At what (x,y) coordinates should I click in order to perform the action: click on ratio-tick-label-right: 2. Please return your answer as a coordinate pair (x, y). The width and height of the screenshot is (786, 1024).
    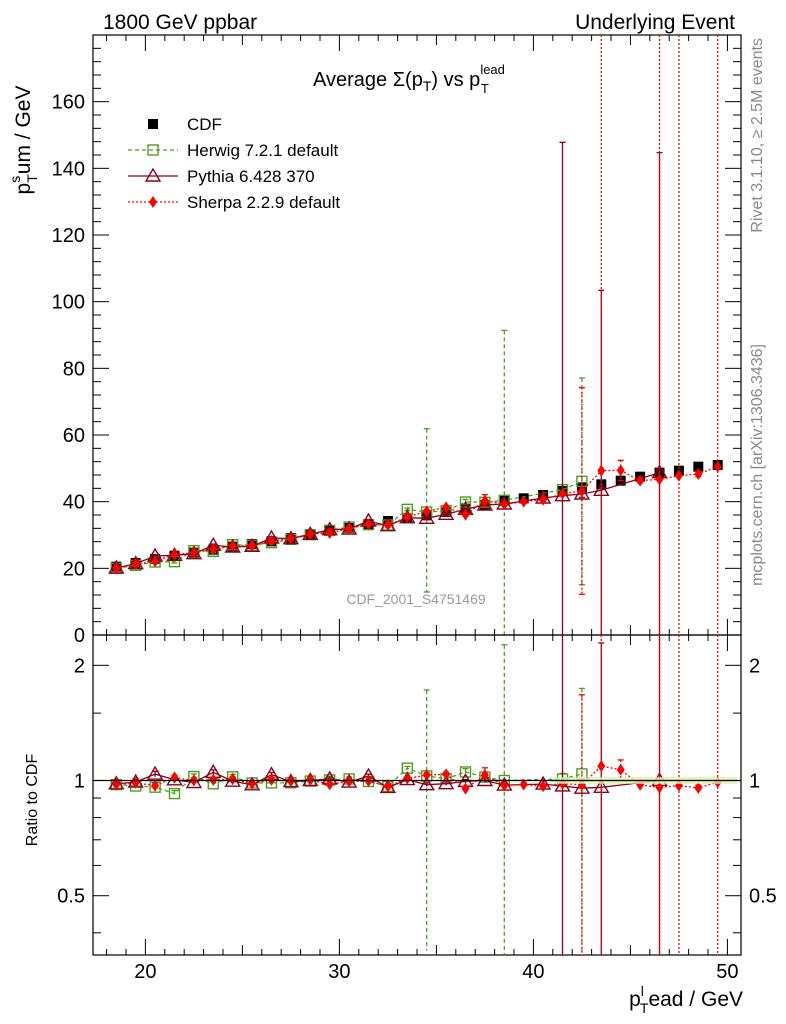
    Looking at the image, I should click on (754, 666).